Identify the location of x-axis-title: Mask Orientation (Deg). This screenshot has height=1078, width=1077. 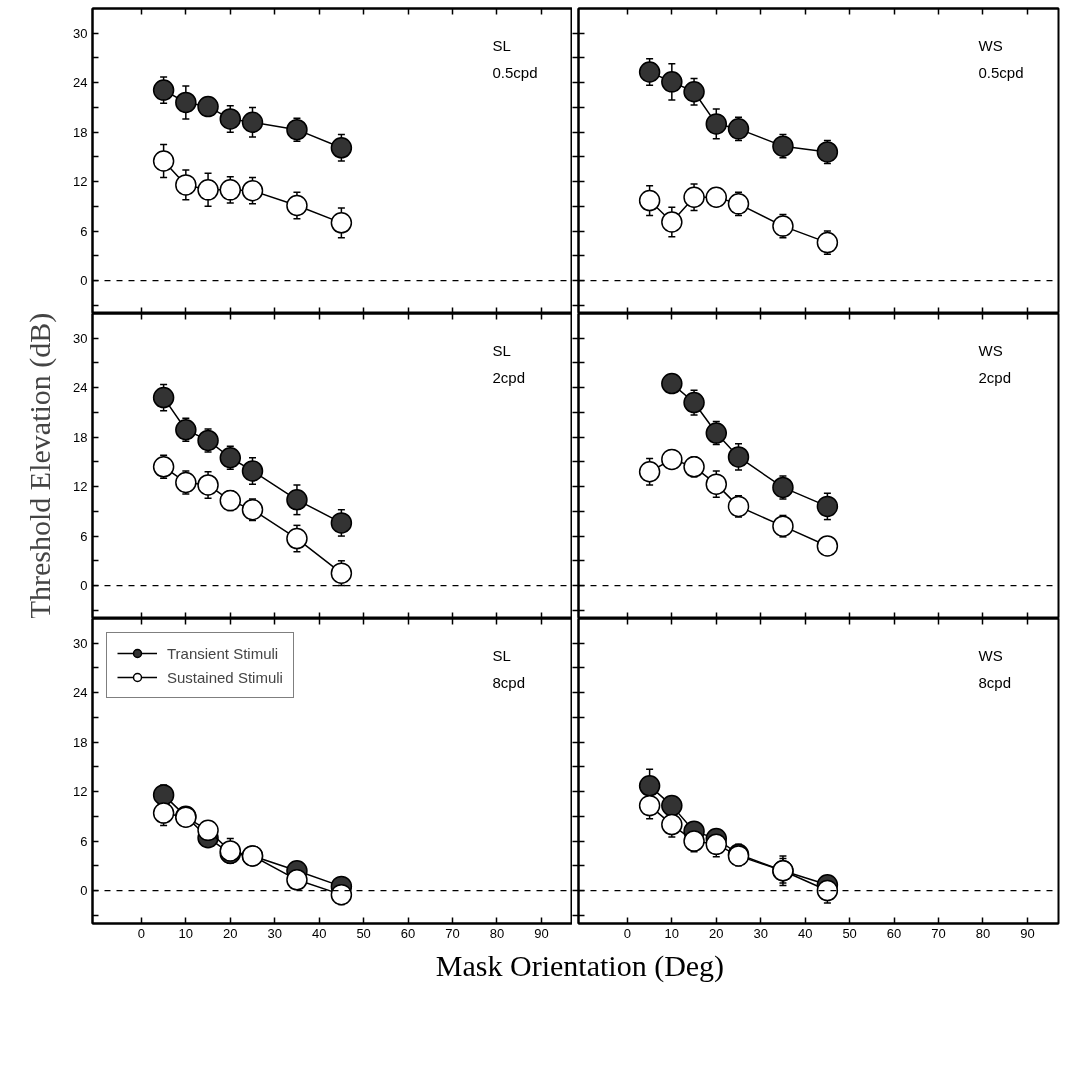
(580, 966).